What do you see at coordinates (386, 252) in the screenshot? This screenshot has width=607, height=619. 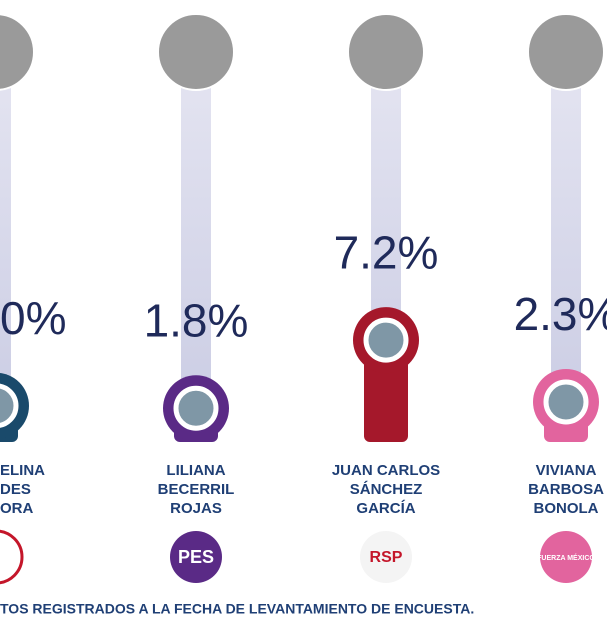 I see `value-label: 7.2%` at bounding box center [386, 252].